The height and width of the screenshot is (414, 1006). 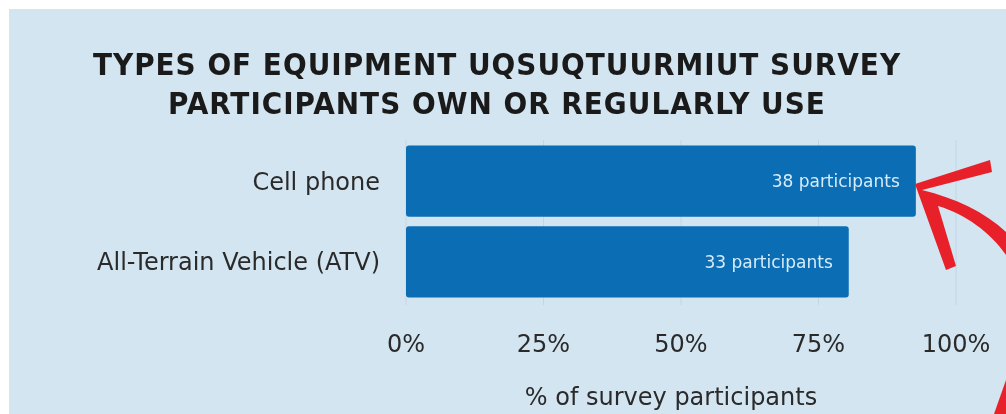 I want to click on chart-title: TYPES OF EQUIPMENT UQSUQTUURMIUT SURVEY PARTICIPANTS OWN OR REGULARLY USE, so click(x=497, y=83).